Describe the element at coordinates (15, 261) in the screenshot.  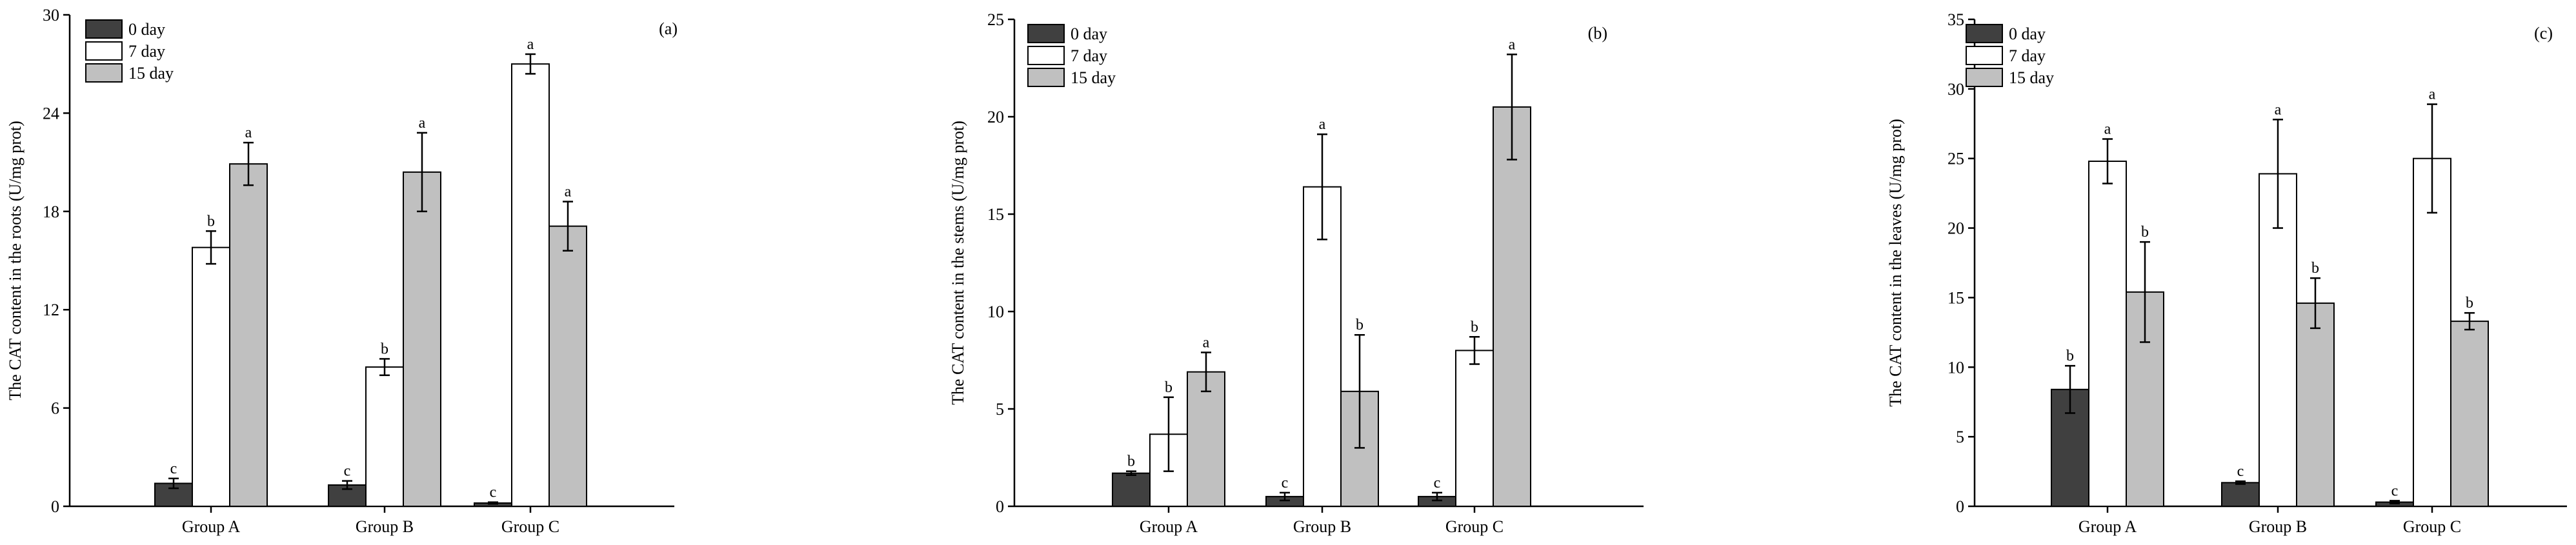
I see `y-axis-label: The CAT content in the roots (U/mg prot)` at that location.